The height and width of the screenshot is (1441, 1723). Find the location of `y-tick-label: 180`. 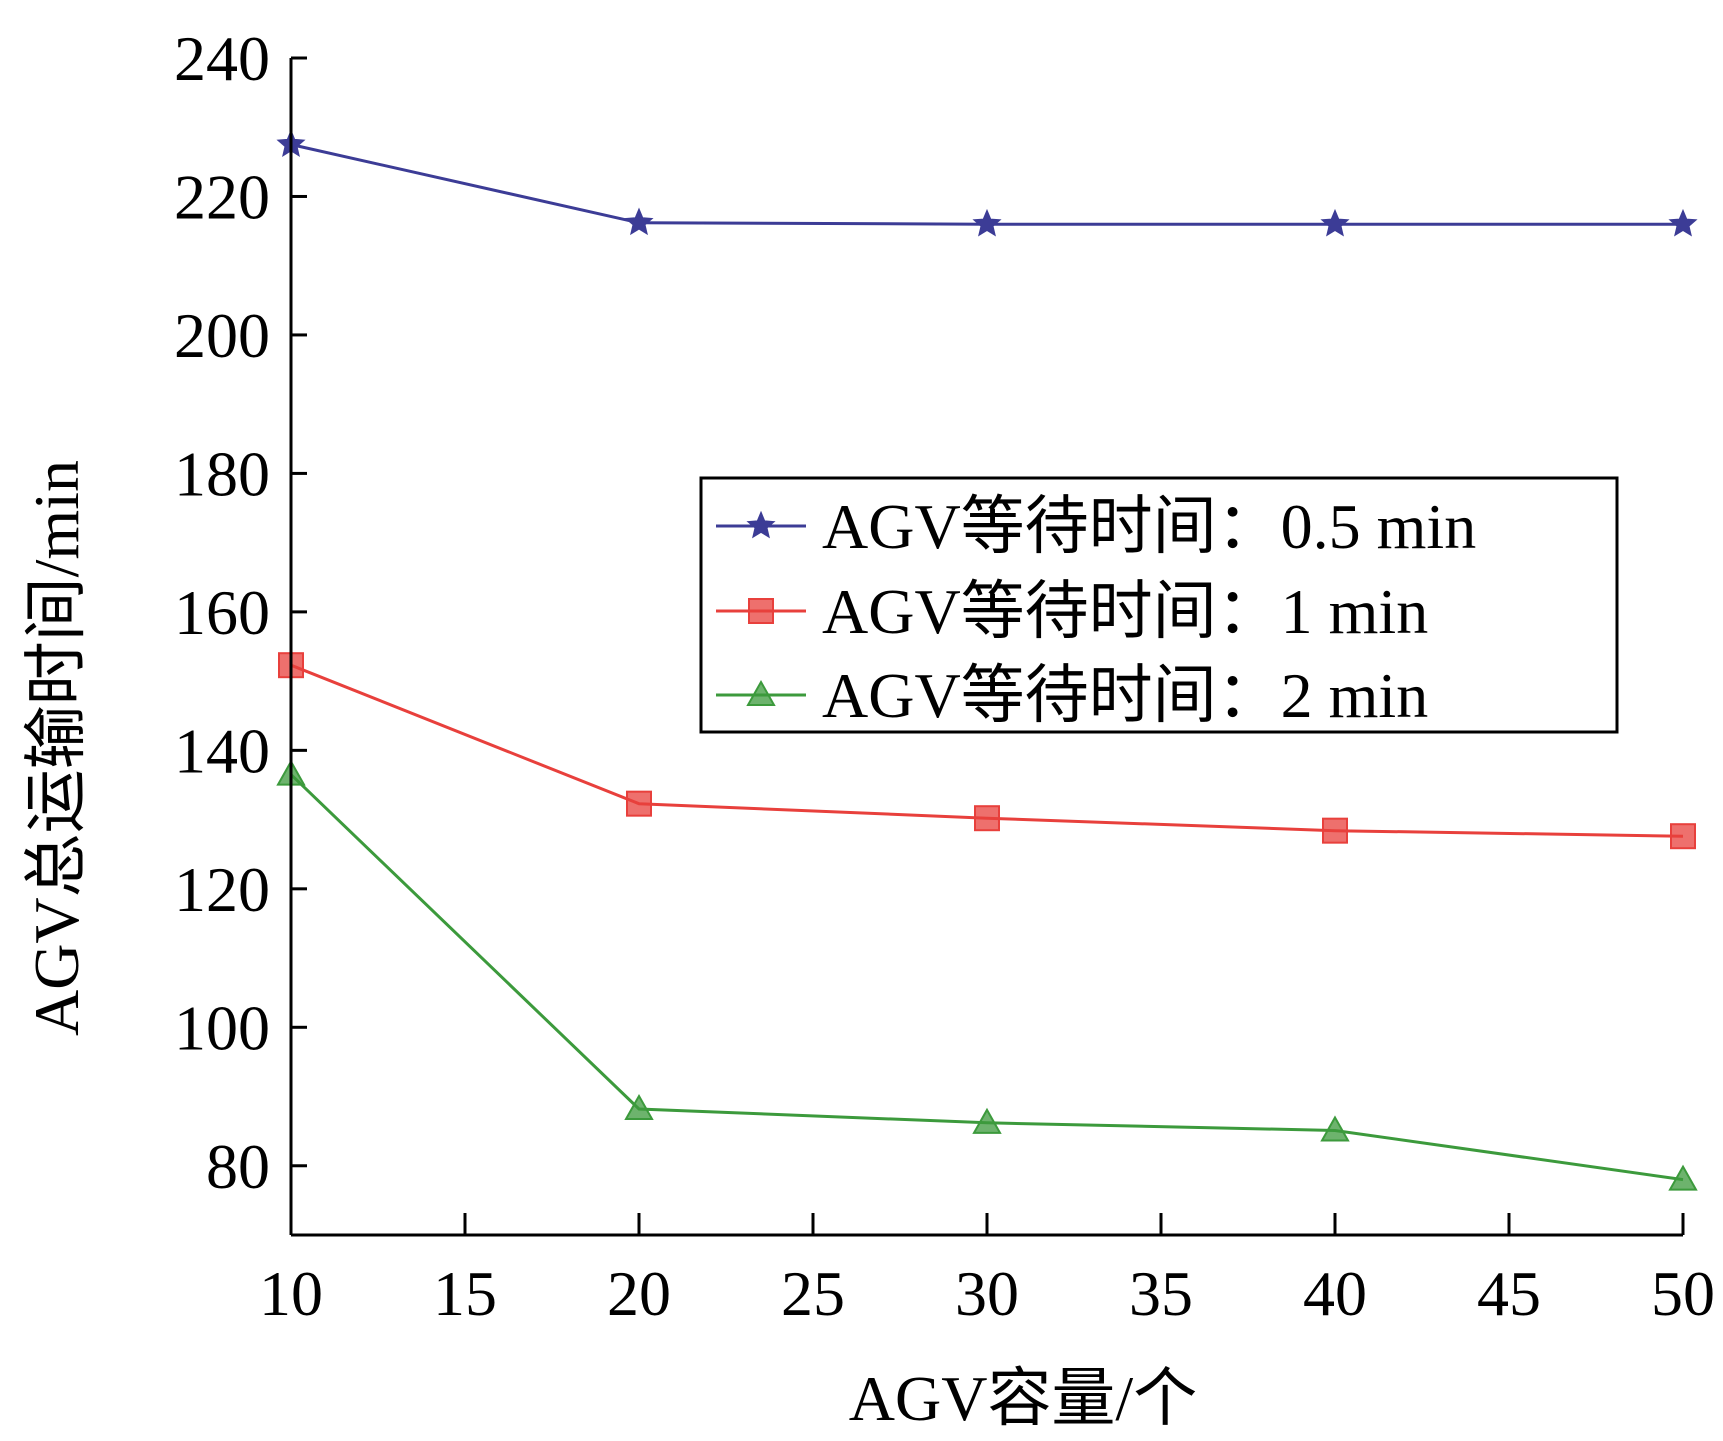

y-tick-label: 180 is located at coordinates (222, 473).